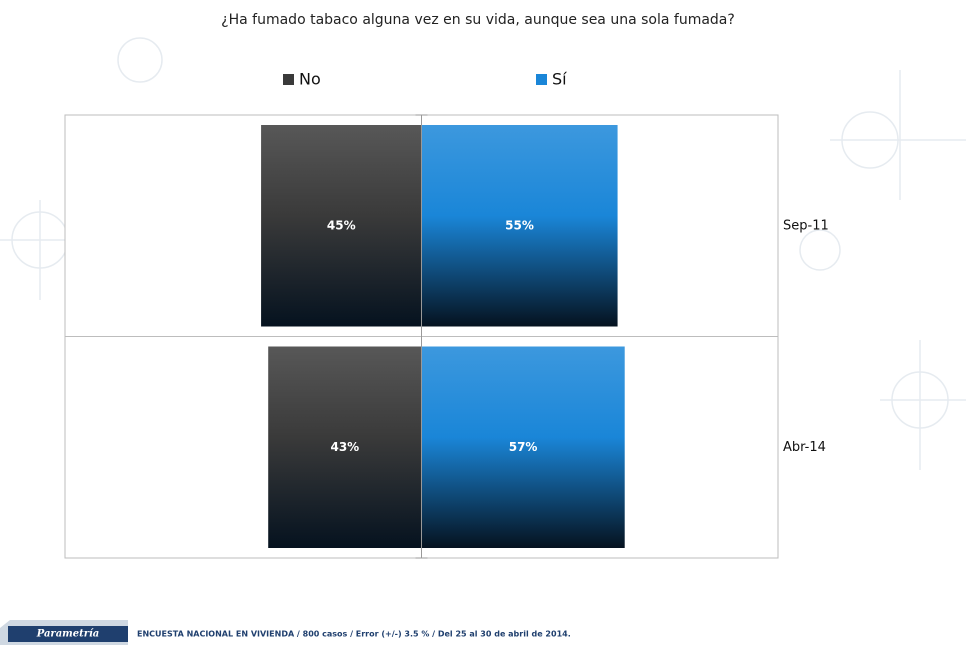  I want to click on brand: Parametría, so click(68, 634).